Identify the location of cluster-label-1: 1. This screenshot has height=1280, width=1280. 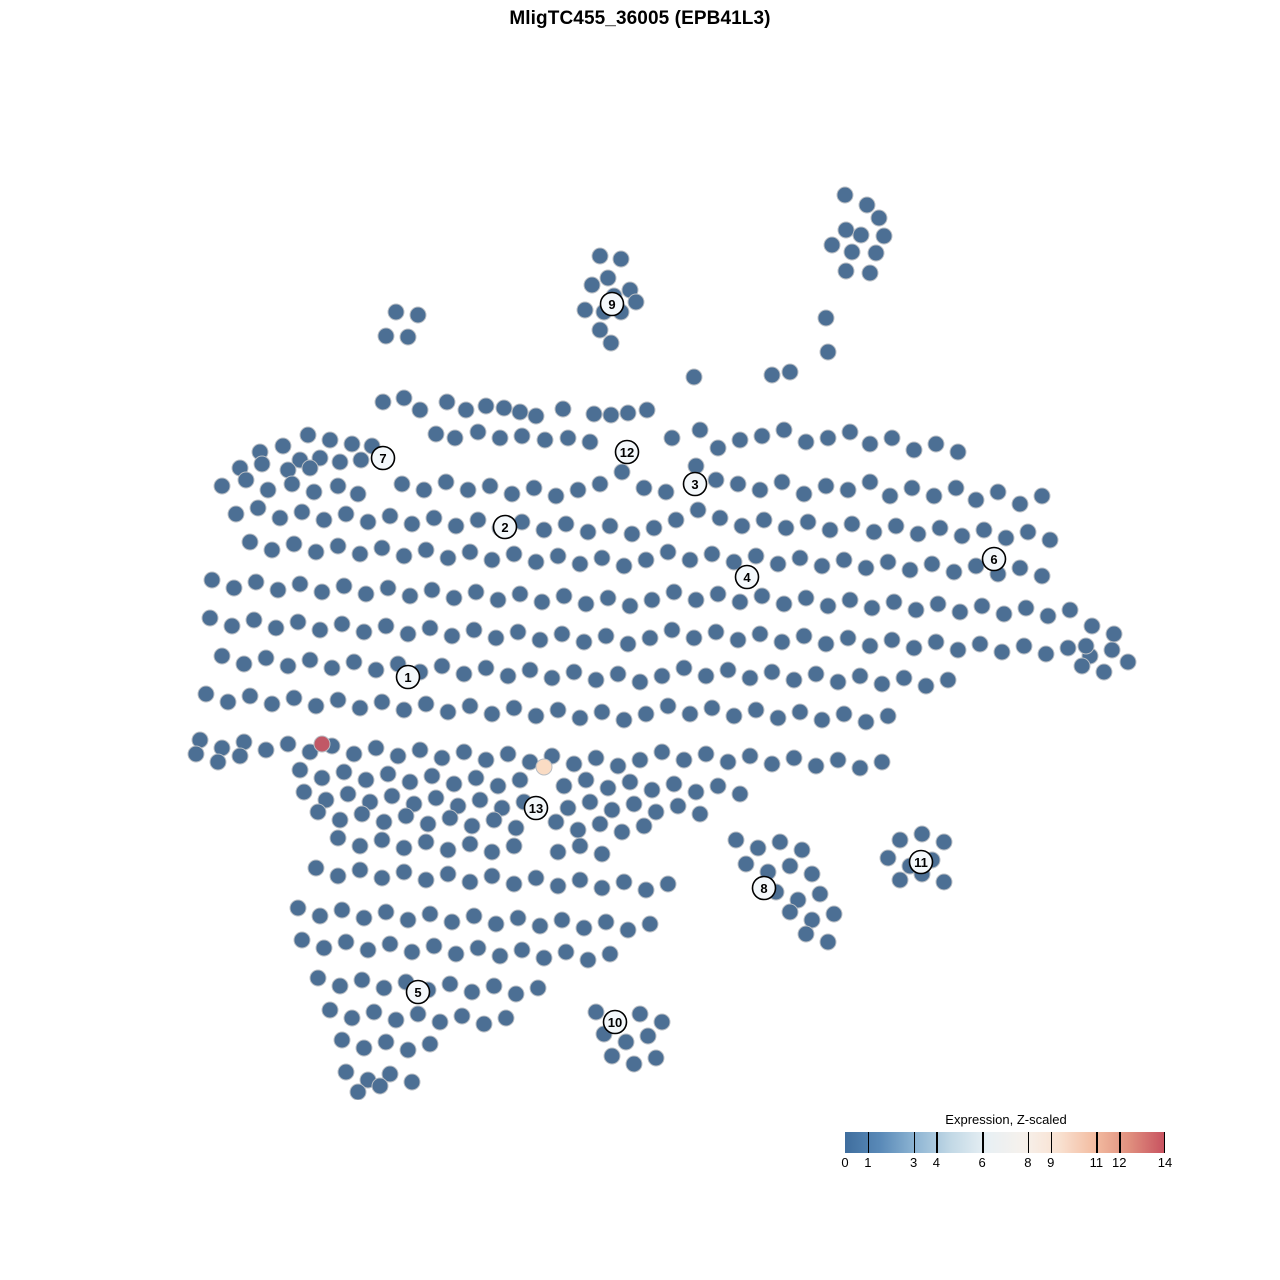
(408, 677).